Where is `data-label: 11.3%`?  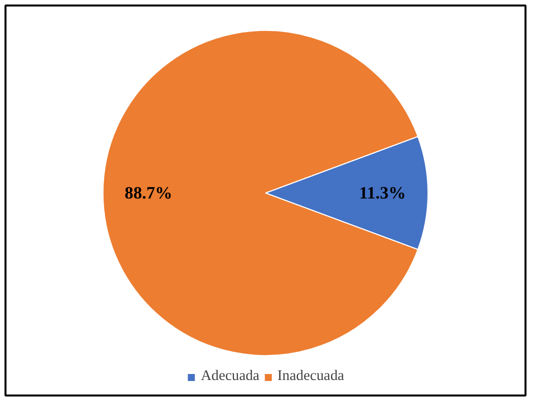
data-label: 11.3% is located at coordinates (382, 193).